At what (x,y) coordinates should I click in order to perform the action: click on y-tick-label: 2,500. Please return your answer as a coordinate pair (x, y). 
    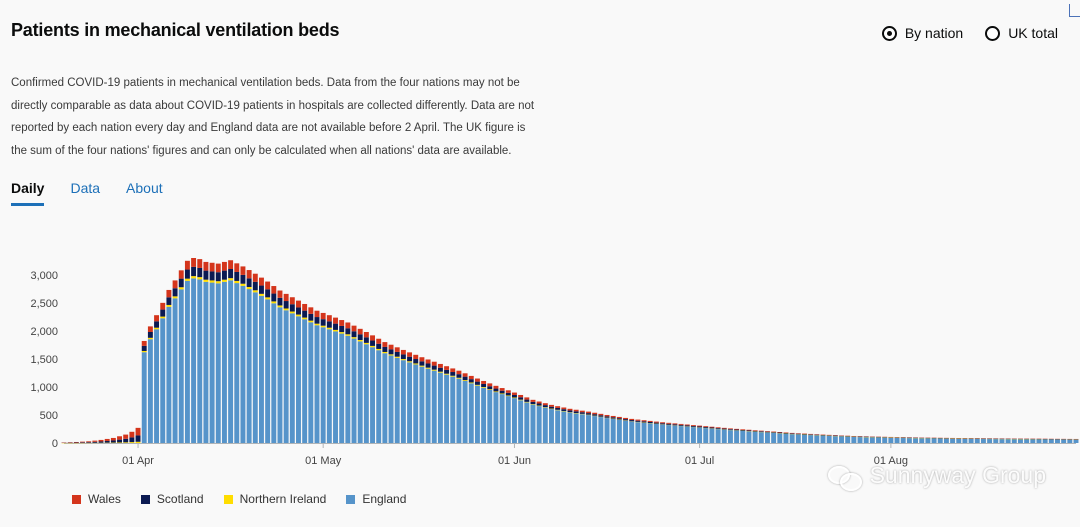
    Looking at the image, I should click on (44, 304).